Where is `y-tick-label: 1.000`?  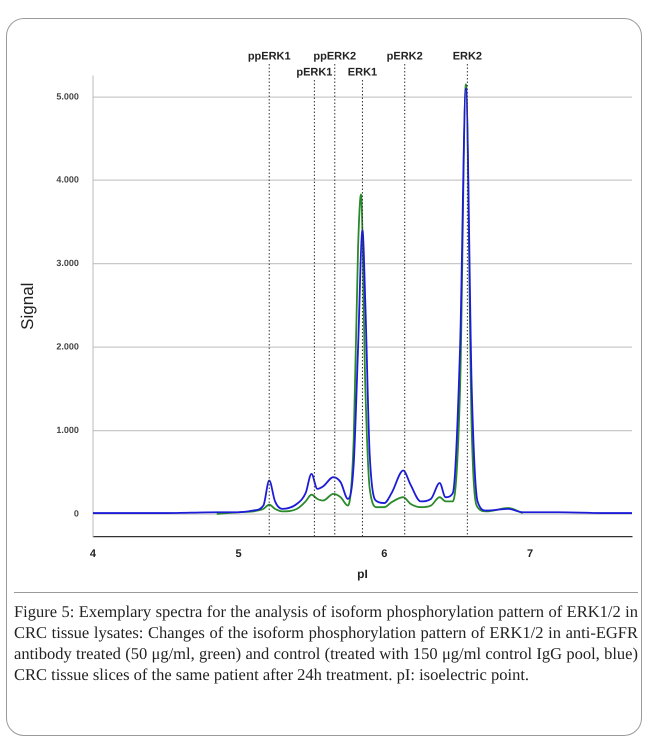
y-tick-label: 1.000 is located at coordinates (67, 429).